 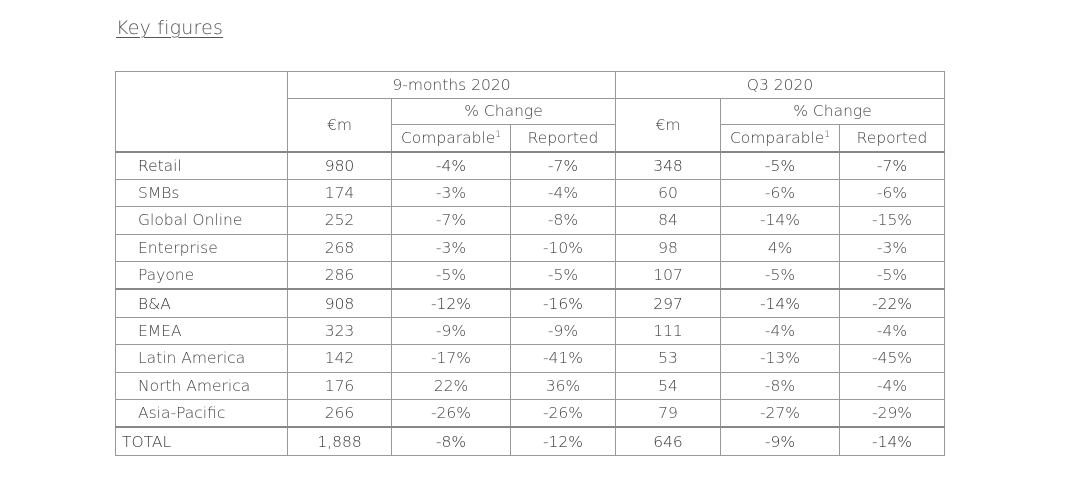 What do you see at coordinates (563, 165) in the screenshot?
I see `cell-9m-reported: -7%` at bounding box center [563, 165].